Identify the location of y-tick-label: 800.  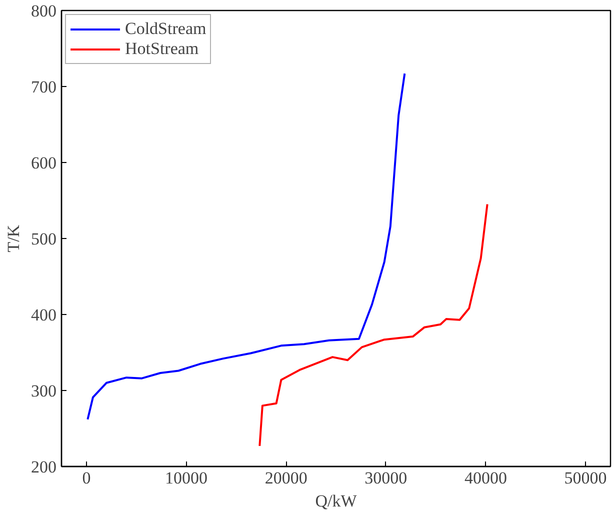
(43, 11).